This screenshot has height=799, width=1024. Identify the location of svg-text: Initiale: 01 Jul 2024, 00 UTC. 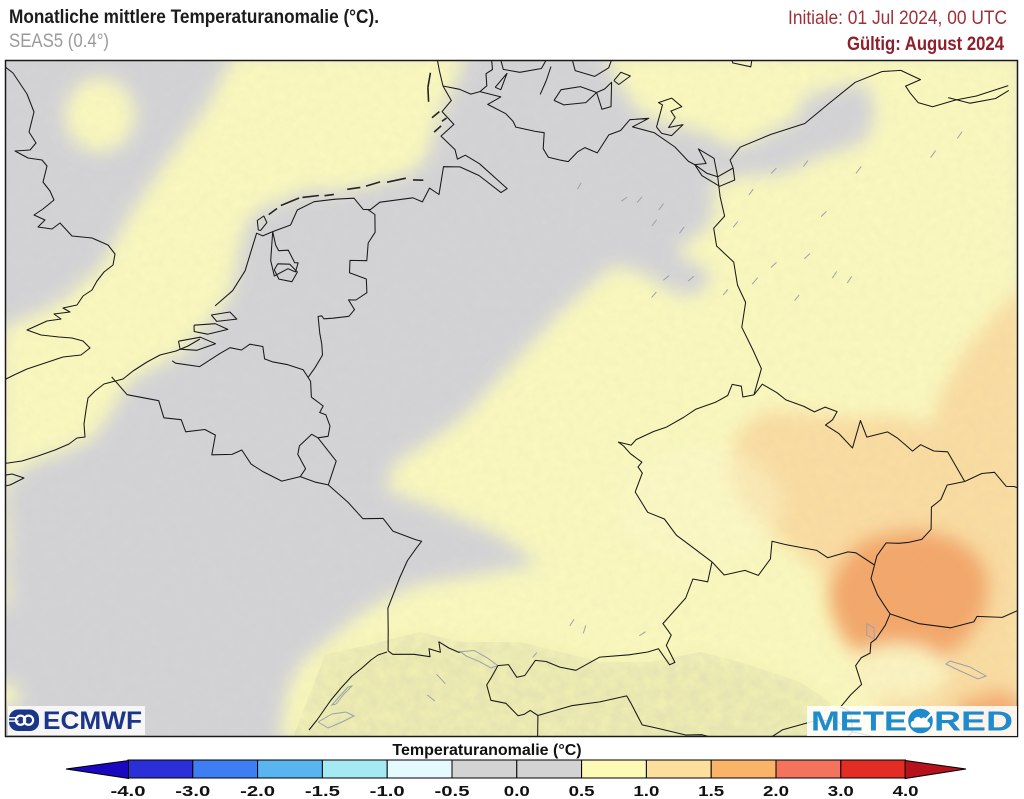
(897, 18).